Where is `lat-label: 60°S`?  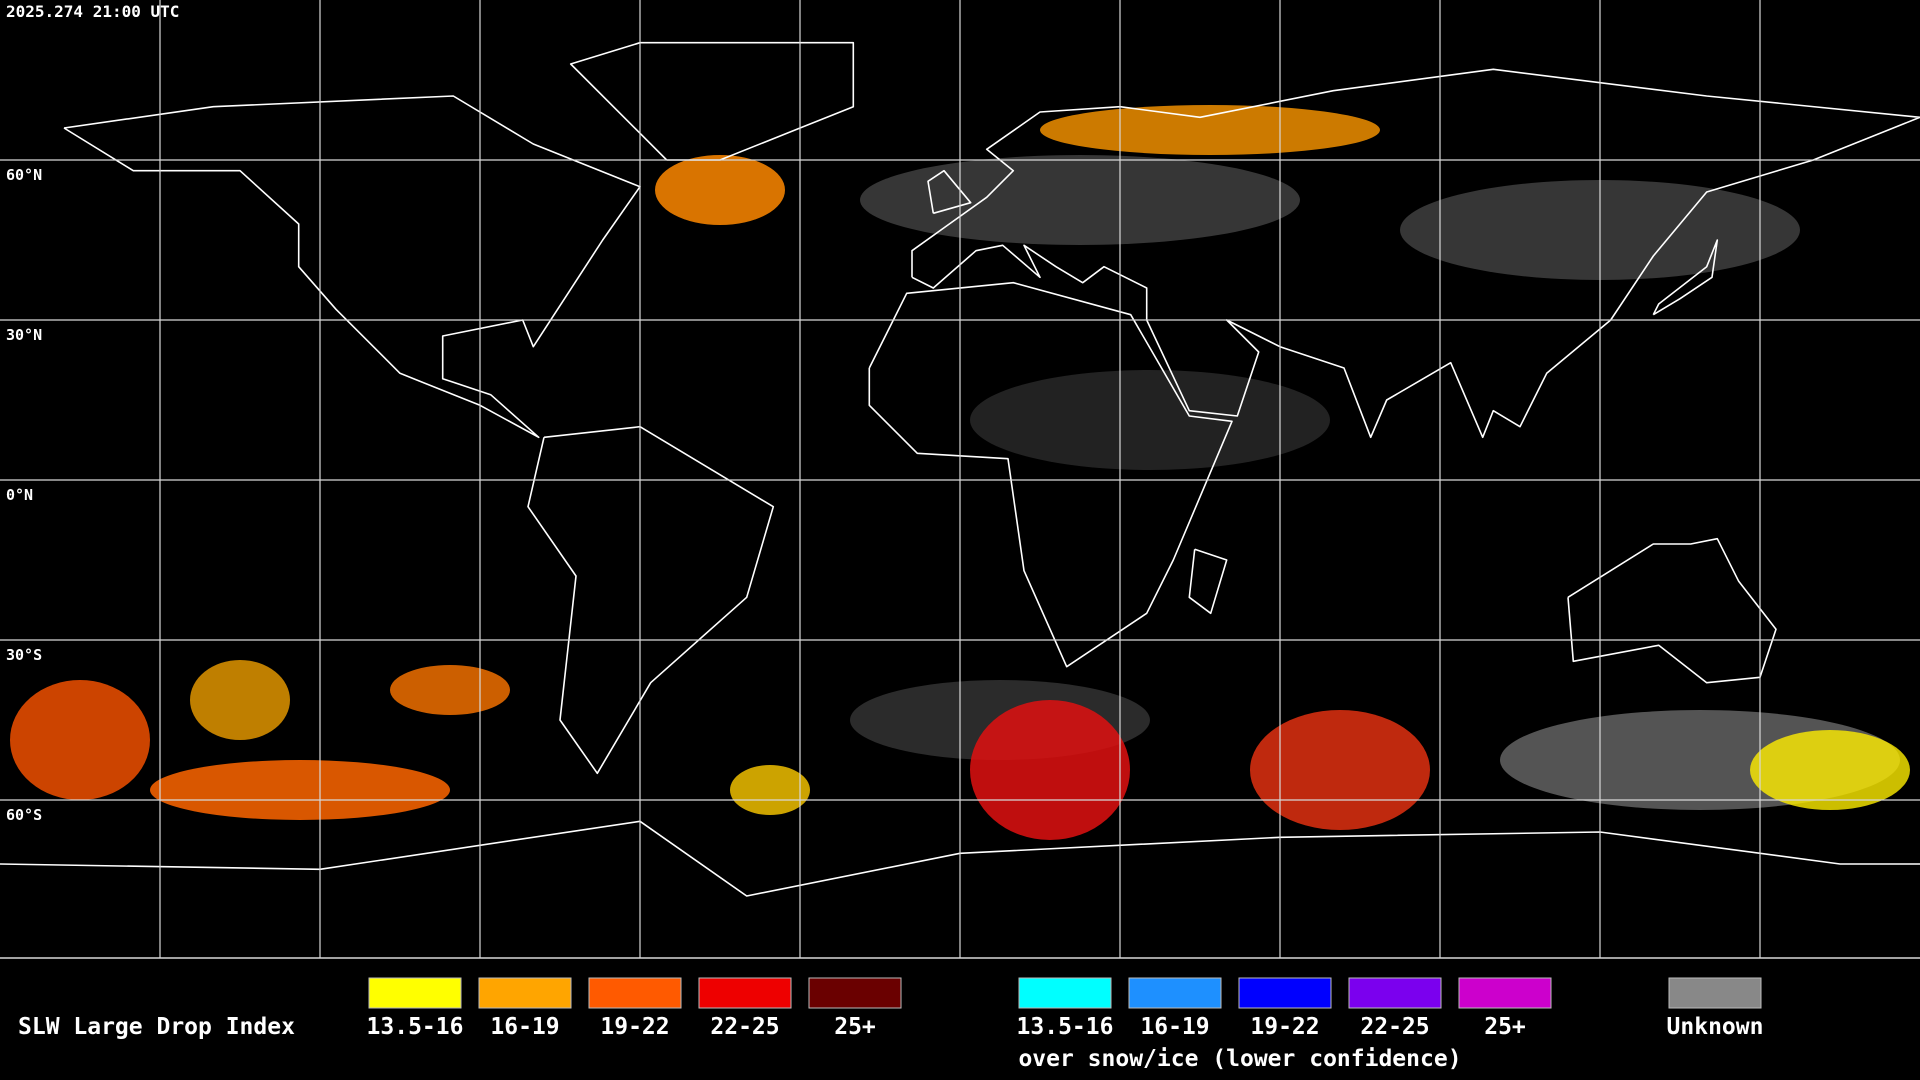
lat-label: 60°S is located at coordinates (24, 815).